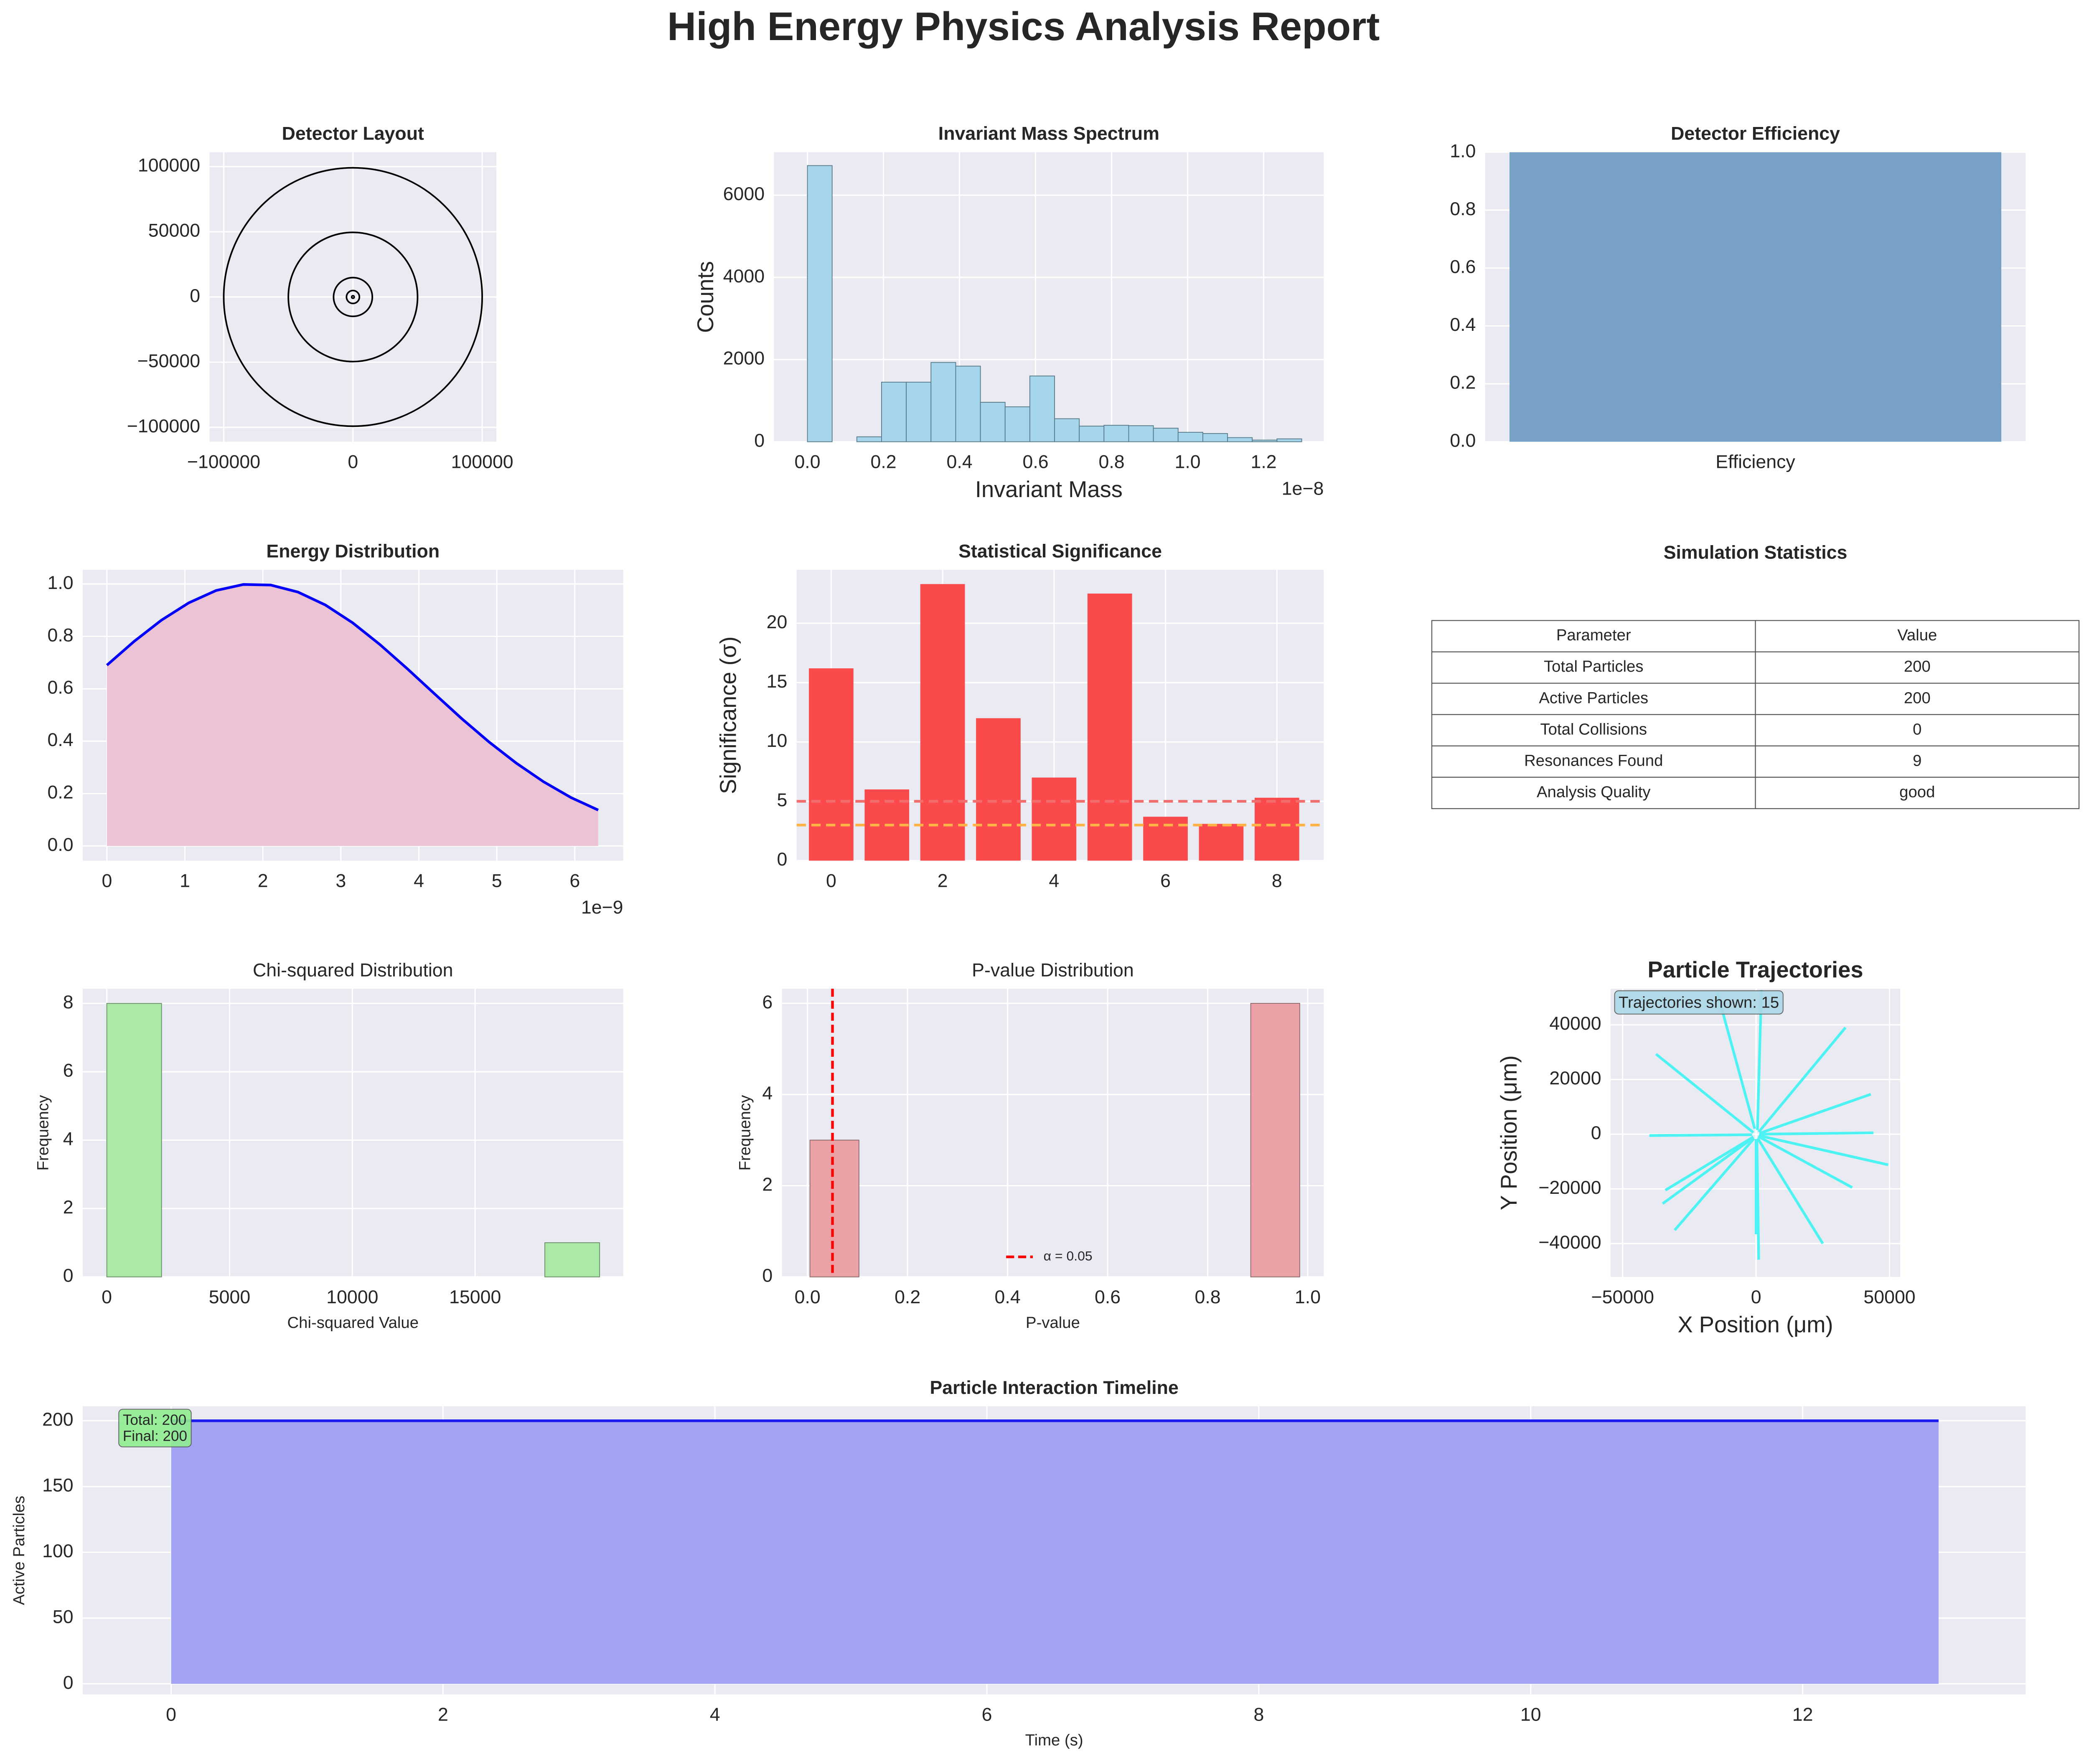 This screenshot has width=2089, height=1764. Describe the element at coordinates (1463, 325) in the screenshot. I see `y-tick-label: 0.4` at that location.